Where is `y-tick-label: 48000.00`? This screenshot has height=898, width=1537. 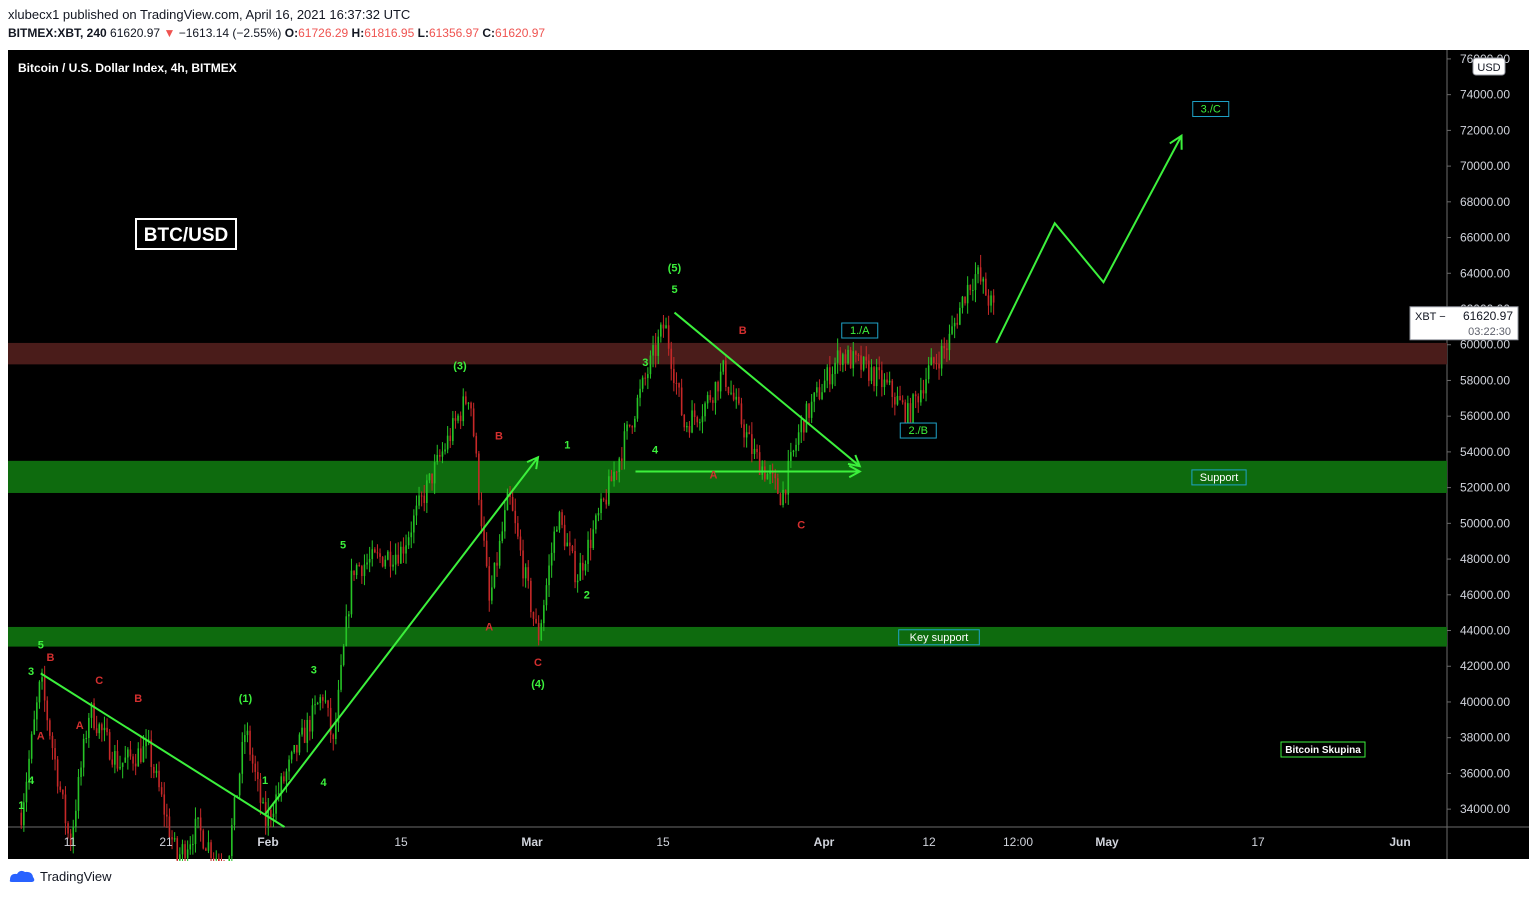
y-tick-label: 48000.00 is located at coordinates (1485, 559).